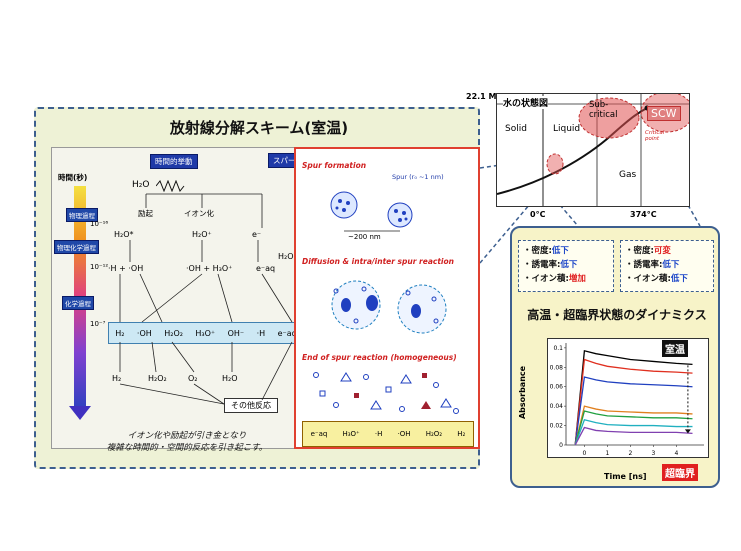 The width and height of the screenshot is (741, 551). What do you see at coordinates (286, 256) in the screenshot?
I see `species-h2o-right: H₂O` at bounding box center [286, 256].